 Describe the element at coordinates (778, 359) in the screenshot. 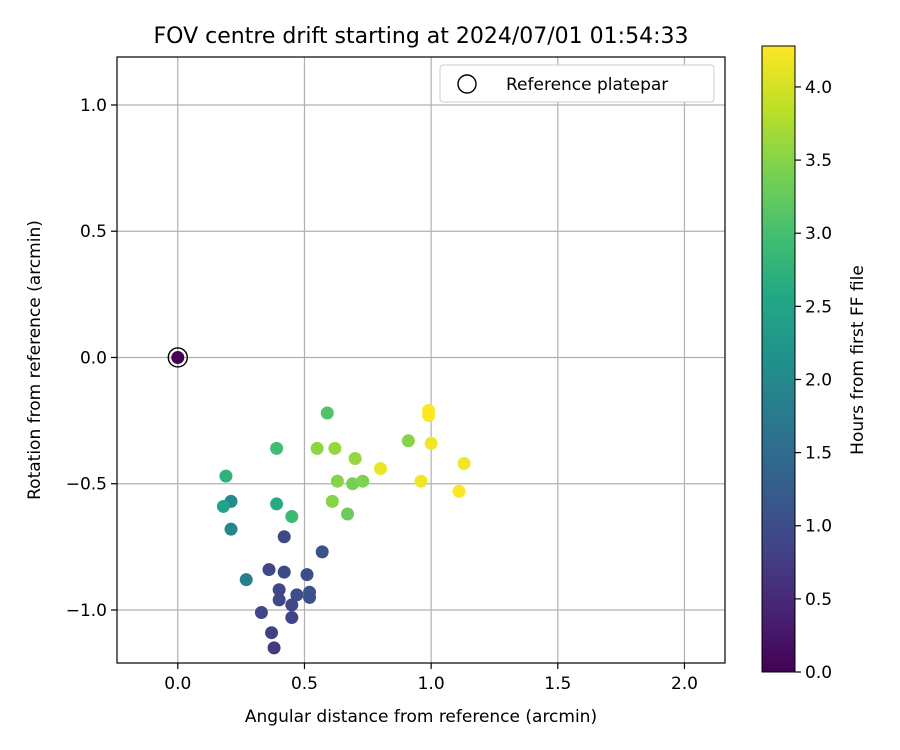

I see `colorbar-gradient` at that location.